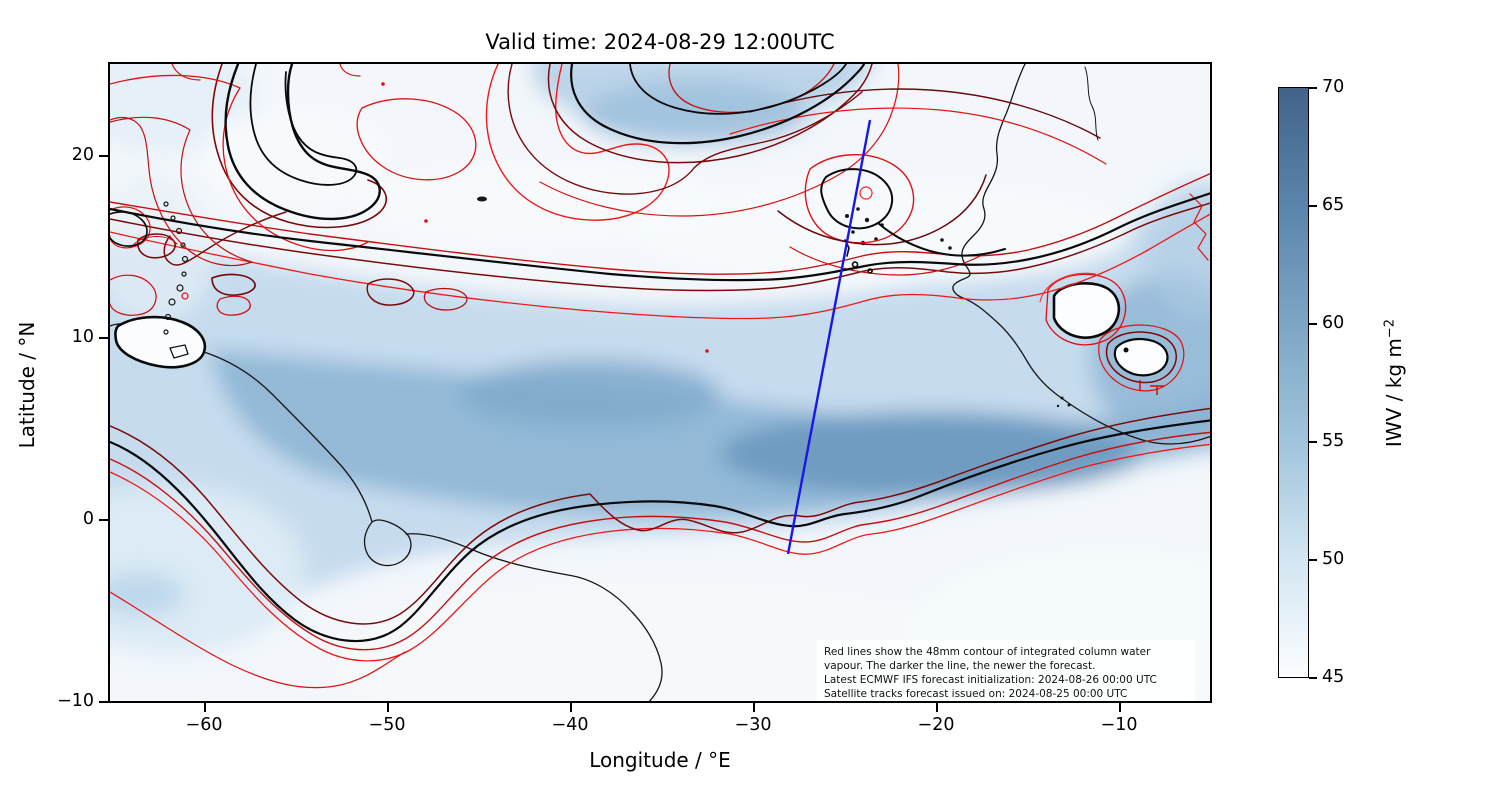 The height and width of the screenshot is (800, 1500). Describe the element at coordinates (288, 437) in the screenshot. I see `coast-southamerica` at that location.